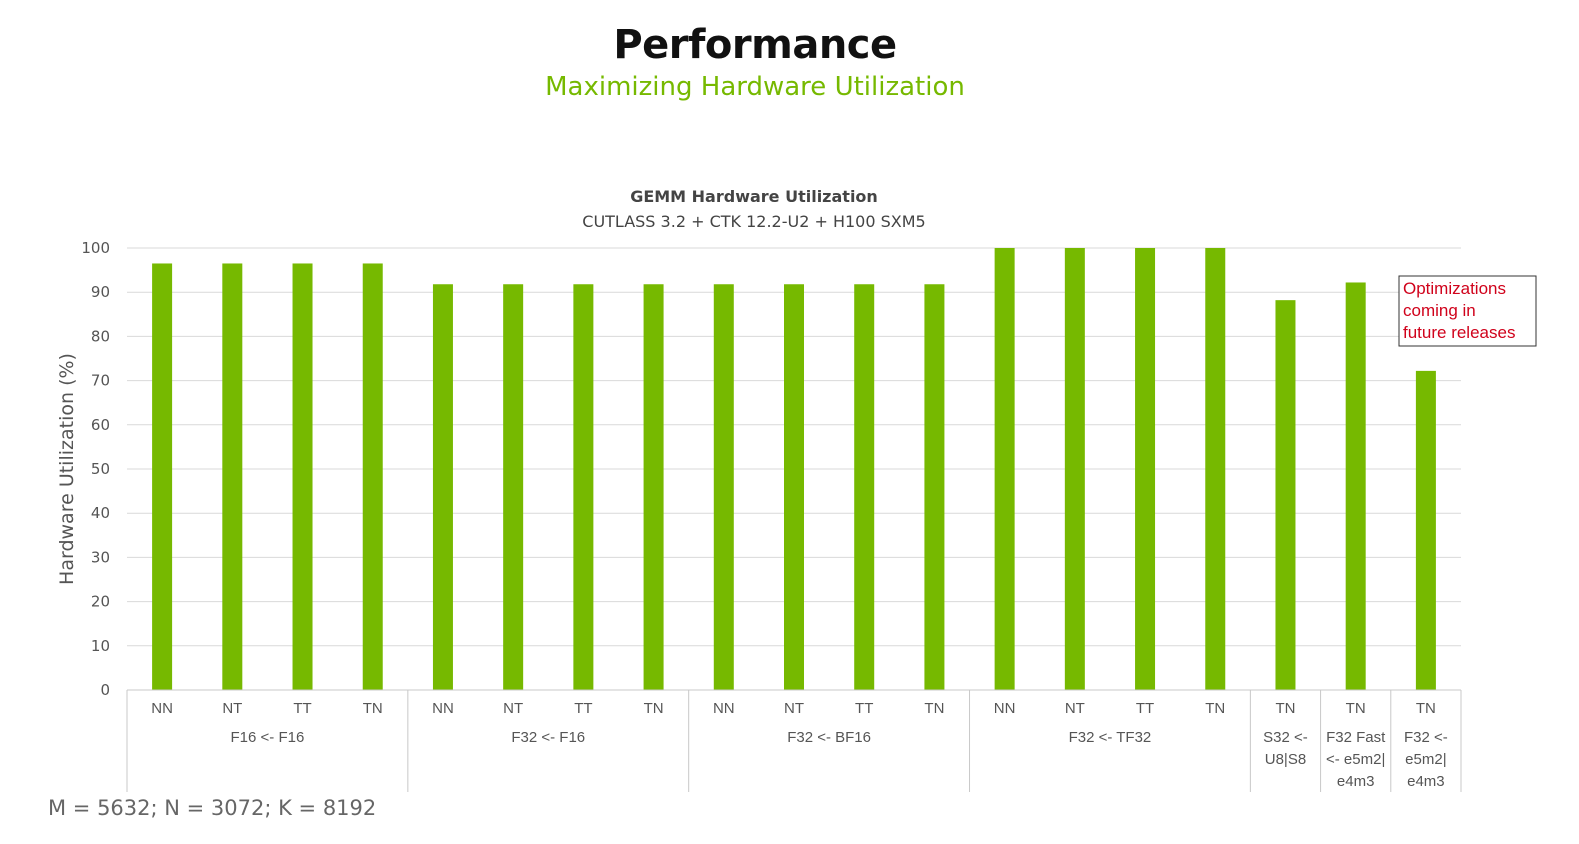  I want to click on annotation-line: coming in, so click(1439, 310).